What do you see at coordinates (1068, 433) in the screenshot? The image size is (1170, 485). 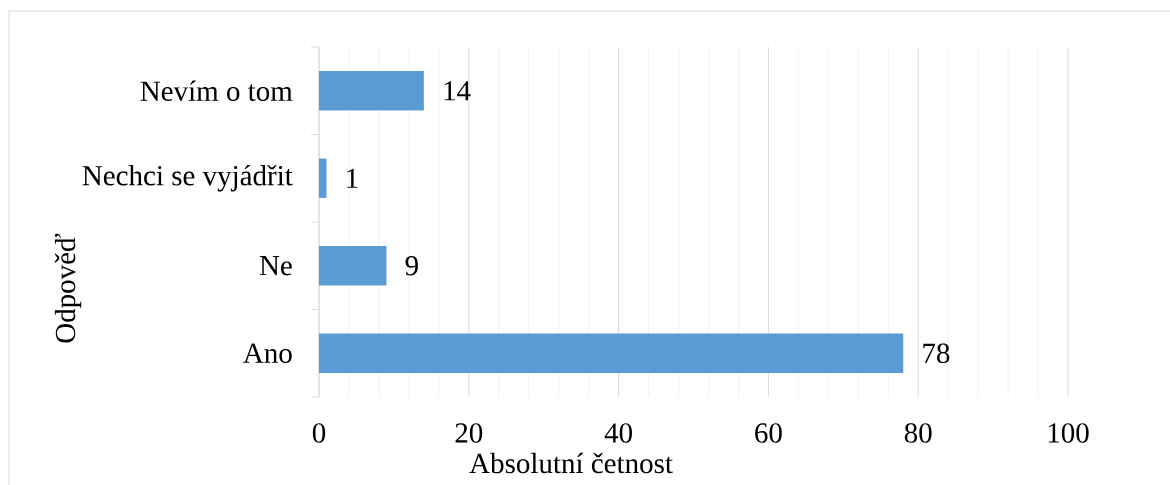 I see `x-tick-label: 100` at bounding box center [1068, 433].